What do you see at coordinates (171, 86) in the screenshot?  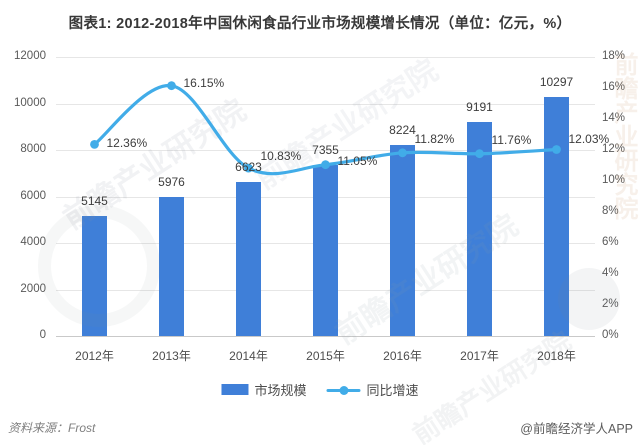 I see `line-point-2013年` at bounding box center [171, 86].